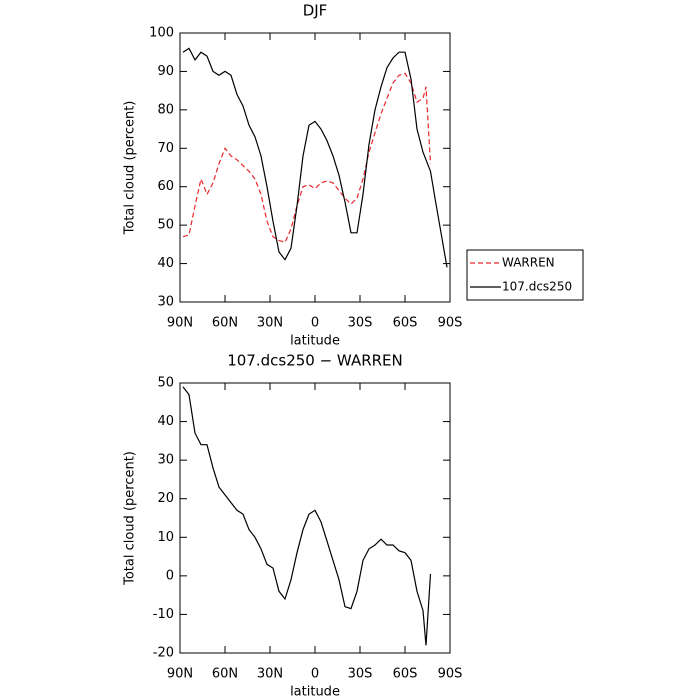 The width and height of the screenshot is (700, 700). What do you see at coordinates (165, 71) in the screenshot?
I see `y-tick-label: 90` at bounding box center [165, 71].